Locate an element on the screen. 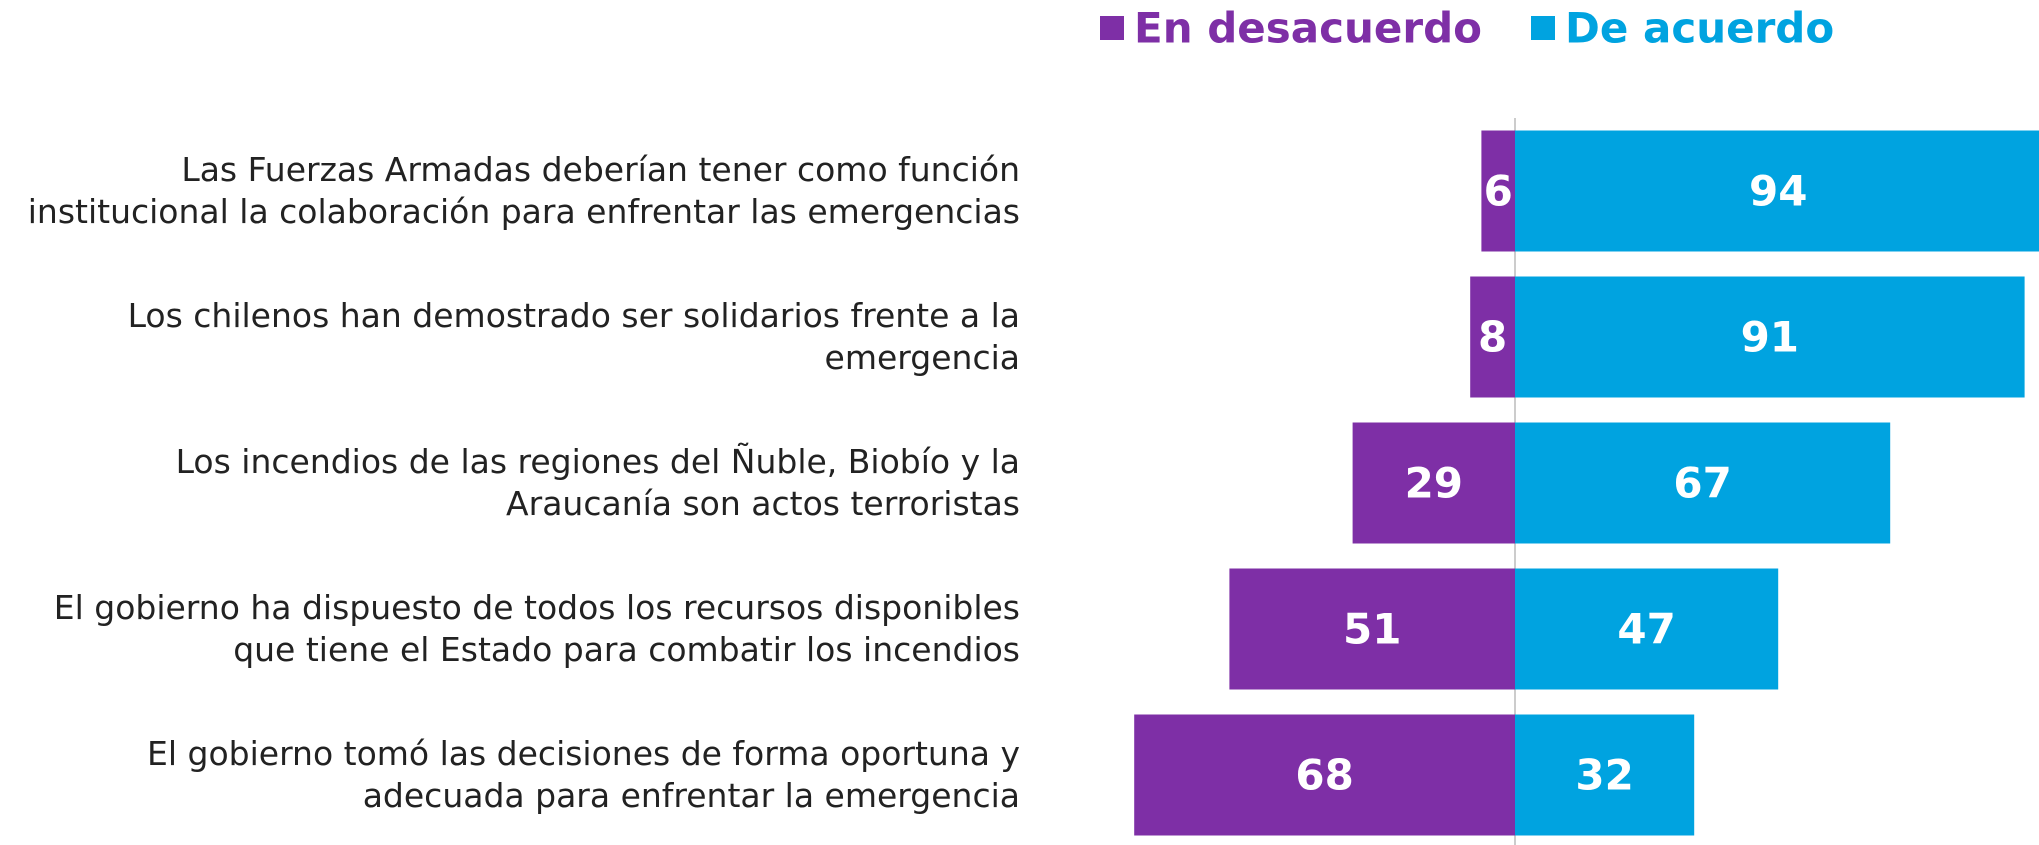  data-label: 67 is located at coordinates (1702, 483).